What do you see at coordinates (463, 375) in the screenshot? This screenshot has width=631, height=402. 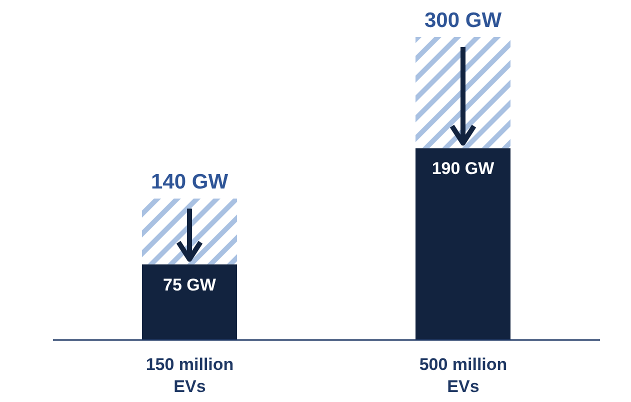 I see `x-tick-label: 500 million EVs` at bounding box center [463, 375].